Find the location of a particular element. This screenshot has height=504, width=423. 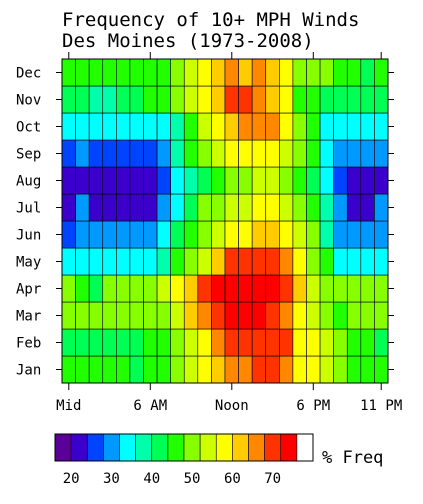

colorbar-tick-label: 60 is located at coordinates (232, 479).